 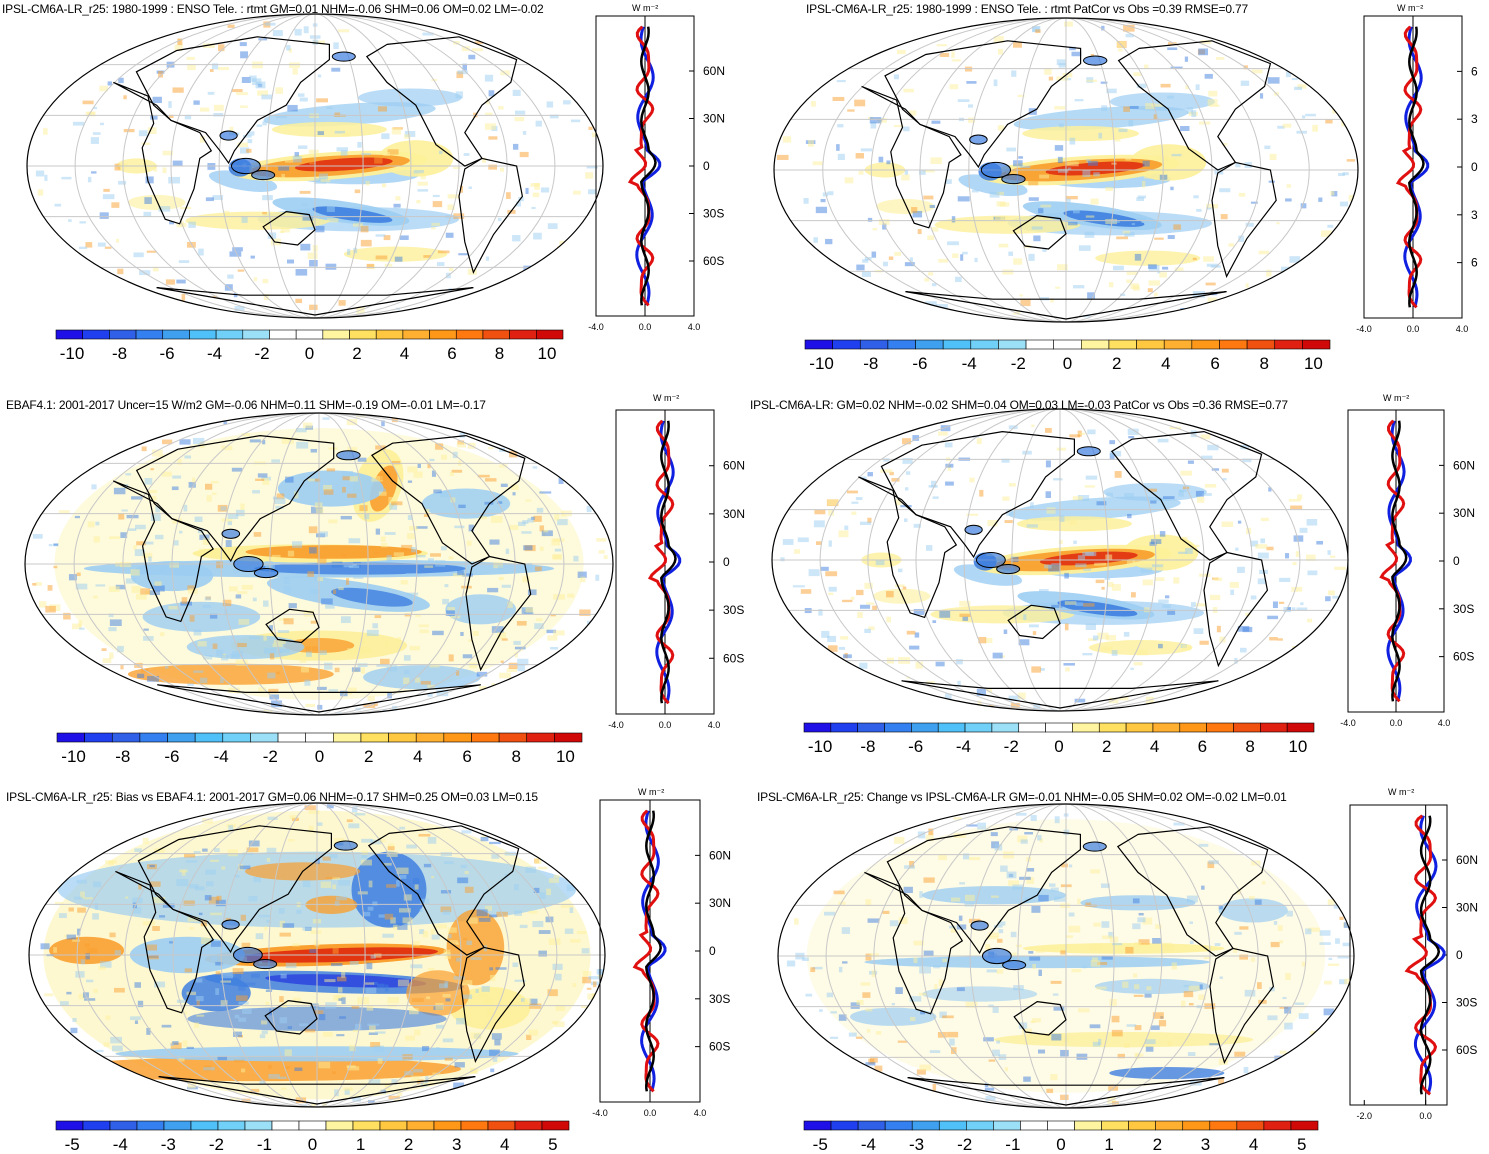 I want to click on colorbar: -5 -4 -3 -2 -1 0 1 2 3 4 5, so click(x=312, y=1137).